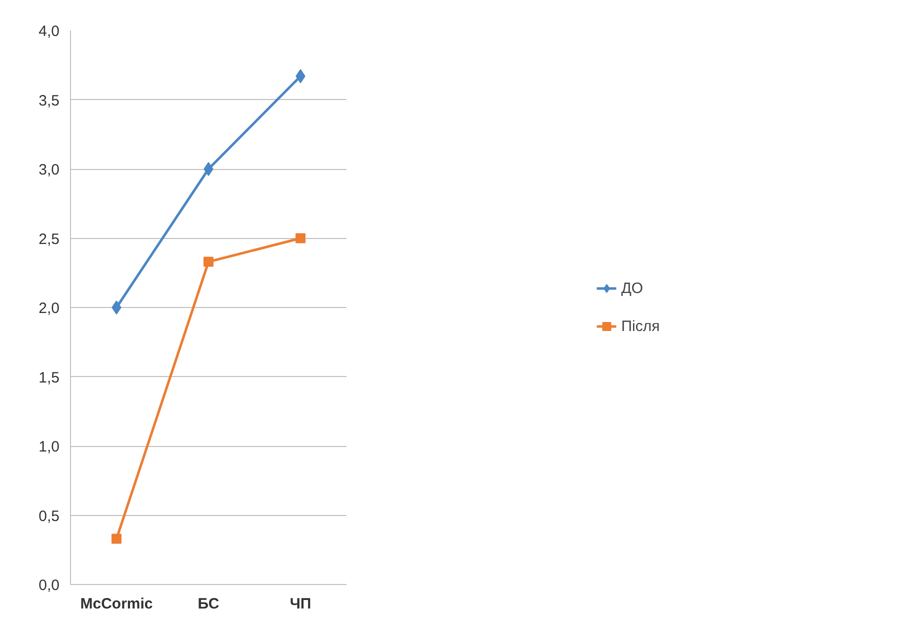 Image resolution: width=917 pixels, height=622 pixels. Describe the element at coordinates (640, 326) in the screenshot. I see `legend-label: Після` at that location.